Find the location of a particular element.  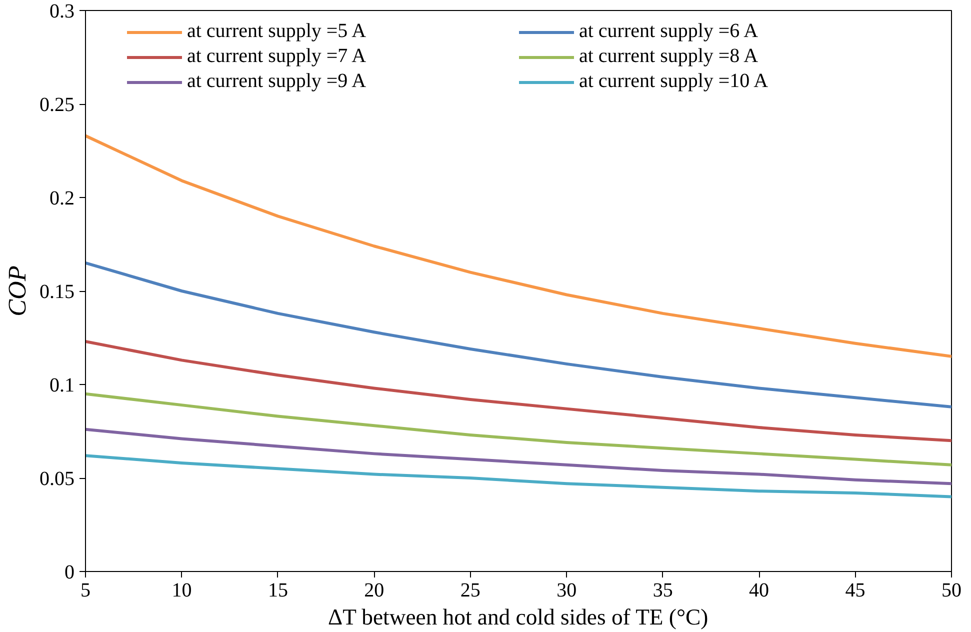

x-tick-label: 50 is located at coordinates (952, 591).